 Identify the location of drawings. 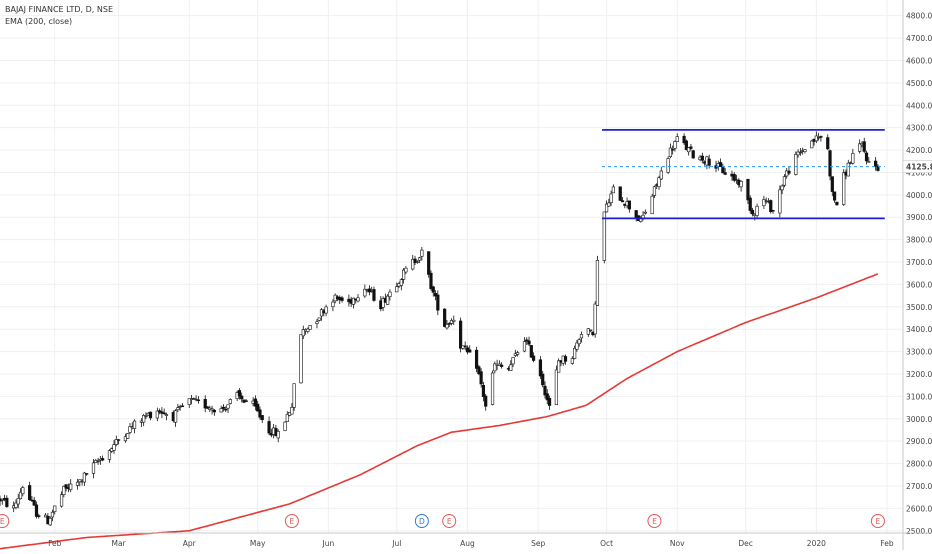
(743, 174).